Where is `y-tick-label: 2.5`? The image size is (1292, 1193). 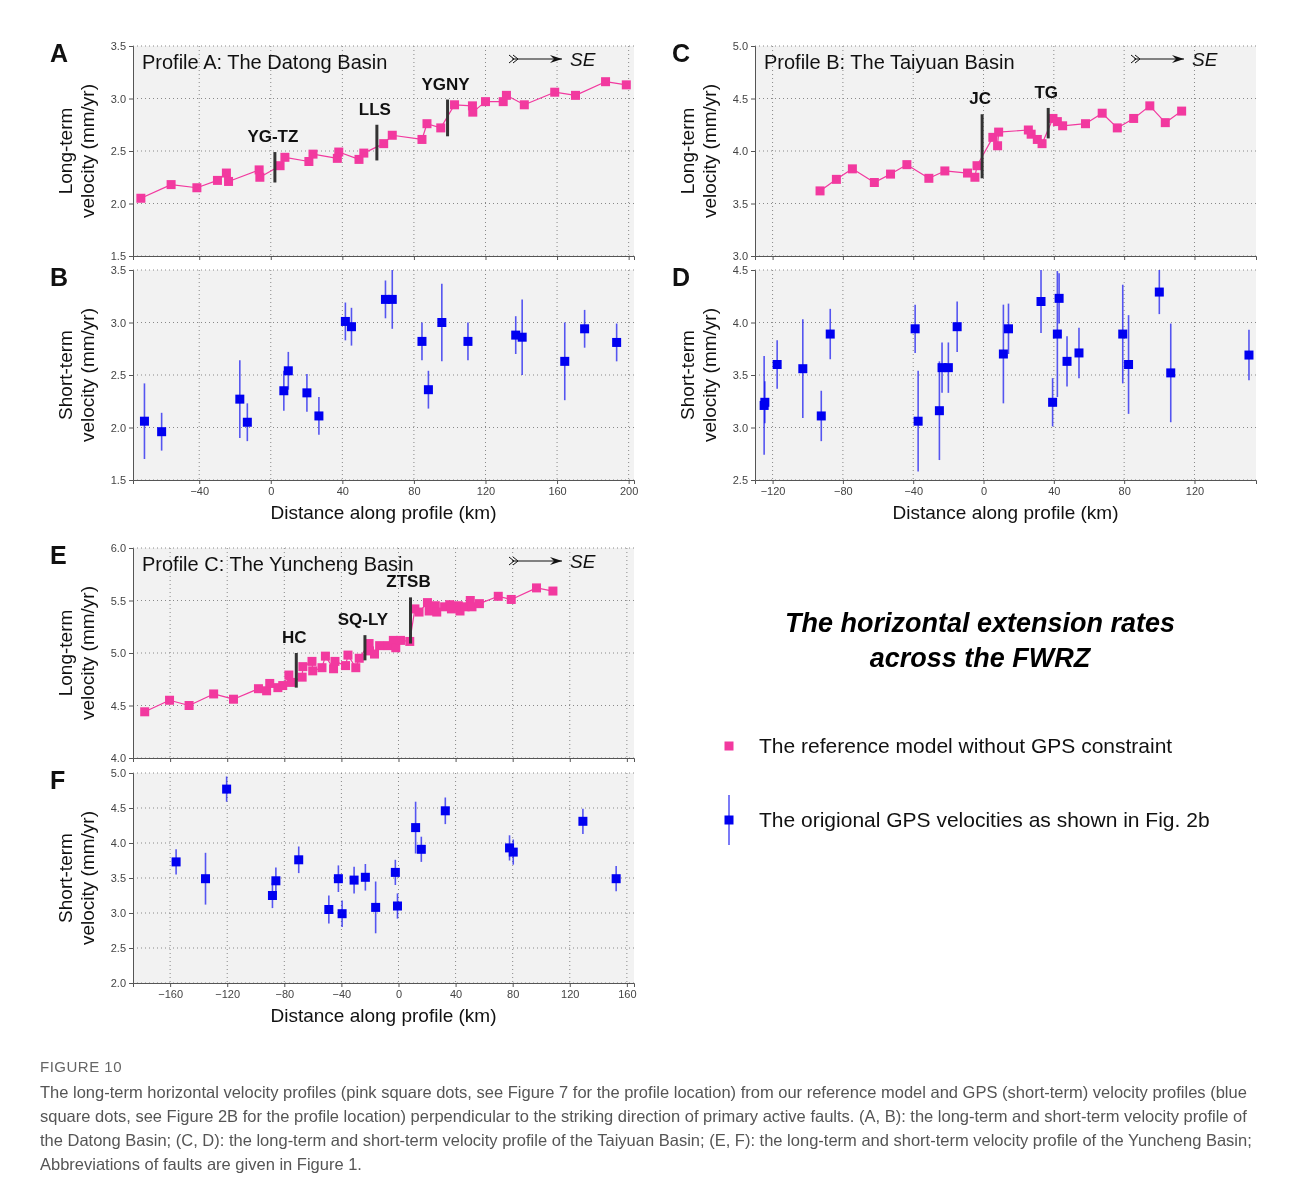
y-tick-label: 2.5 is located at coordinates (740, 480).